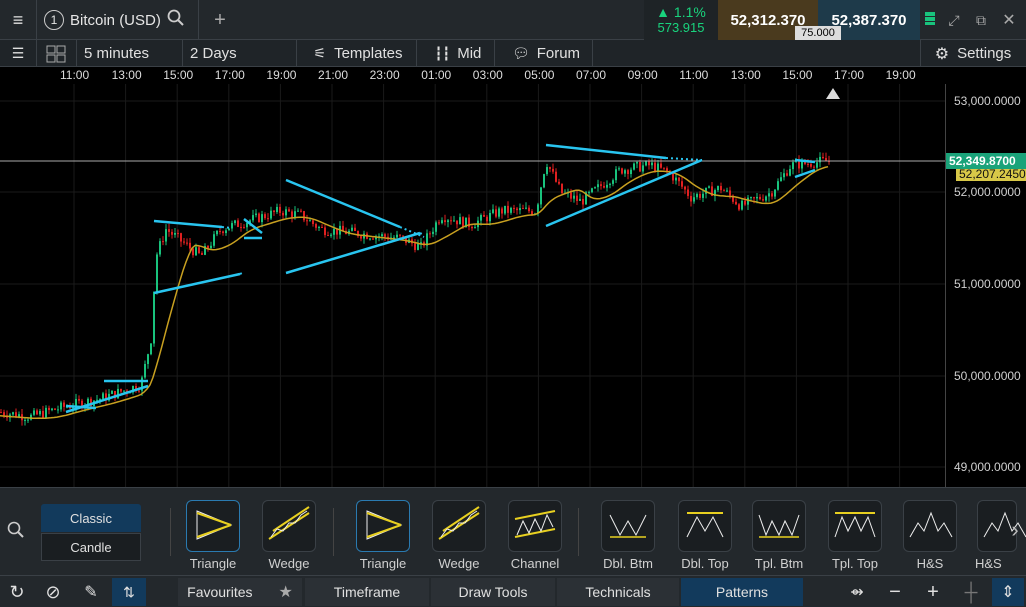  Describe the element at coordinates (383, 563) in the screenshot. I see `pattern-label: Triangle` at that location.